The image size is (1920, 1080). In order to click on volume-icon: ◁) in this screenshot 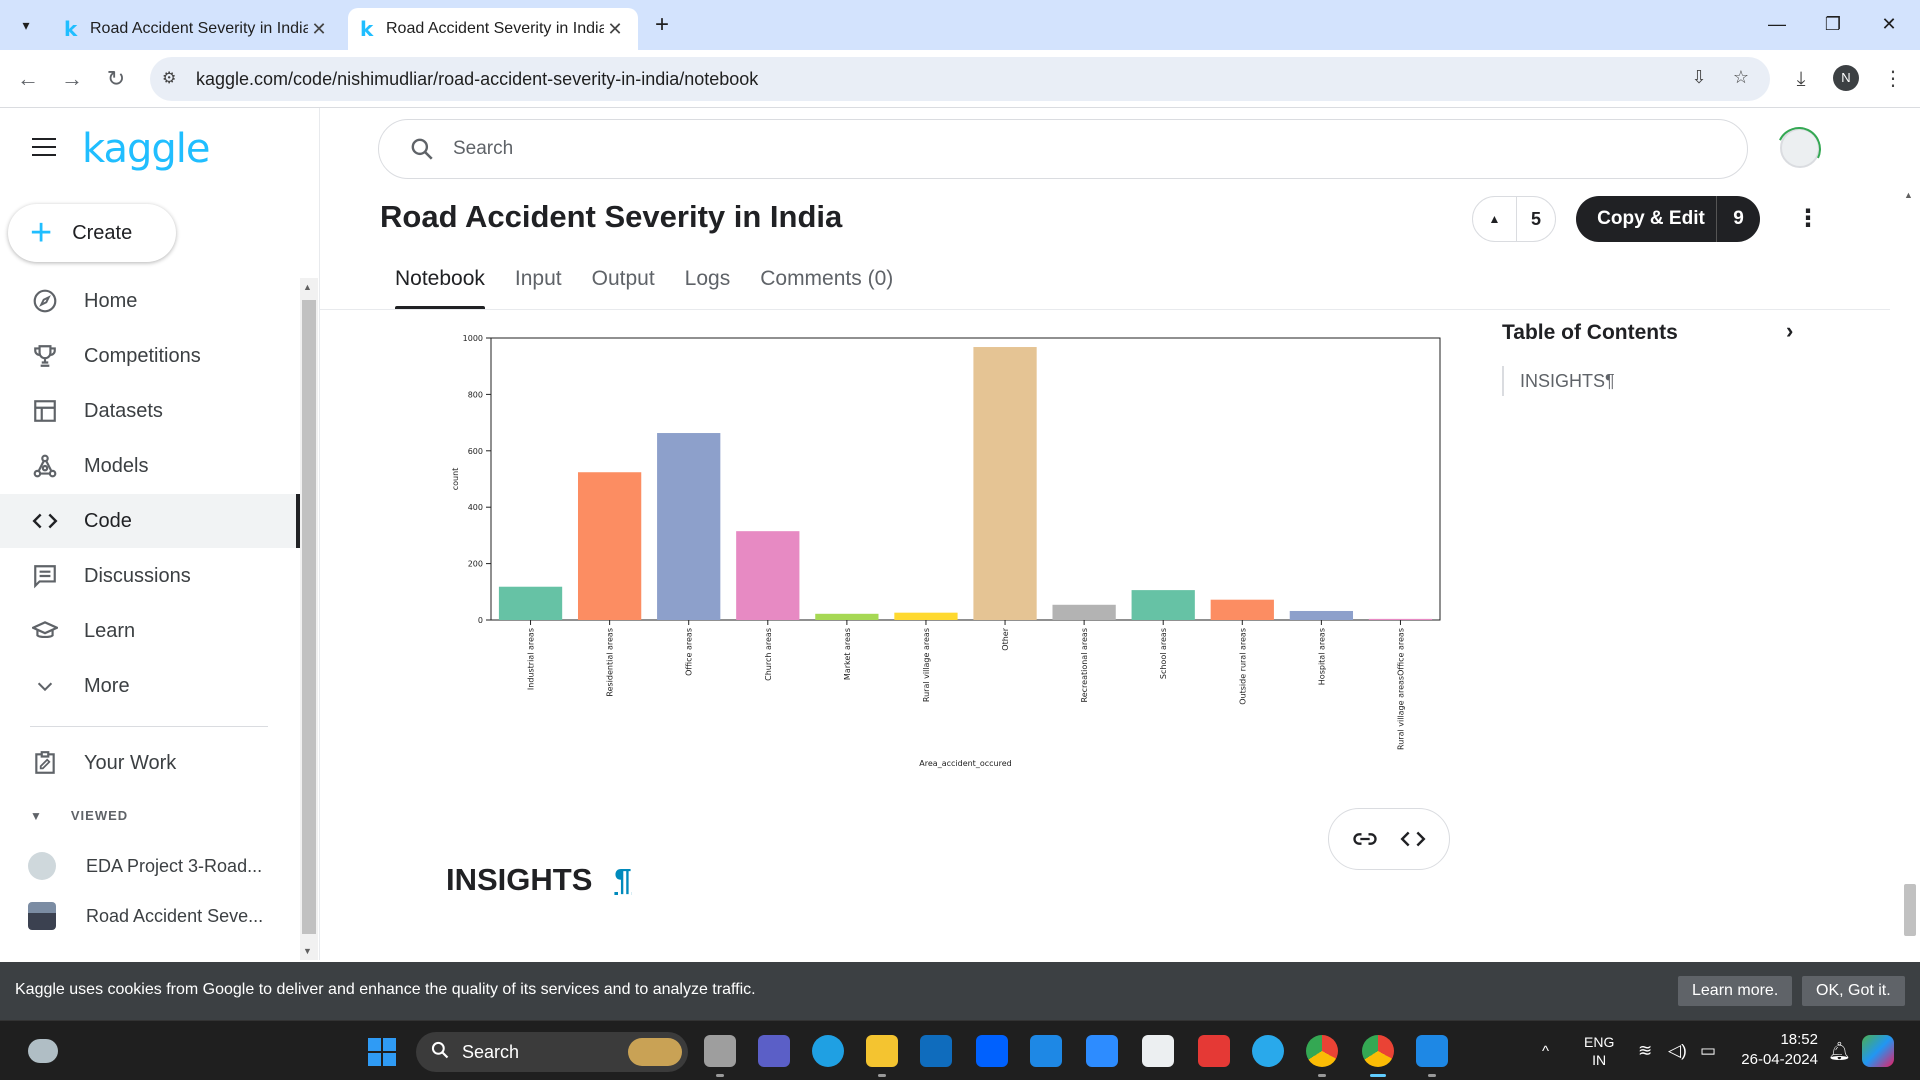, I will do `click(1677, 1050)`.